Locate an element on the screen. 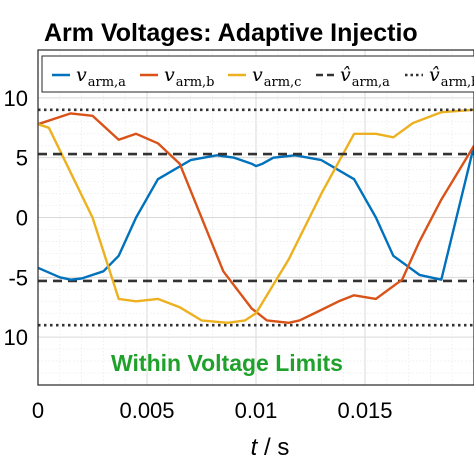  x-axis-var: t is located at coordinates (255, 447).